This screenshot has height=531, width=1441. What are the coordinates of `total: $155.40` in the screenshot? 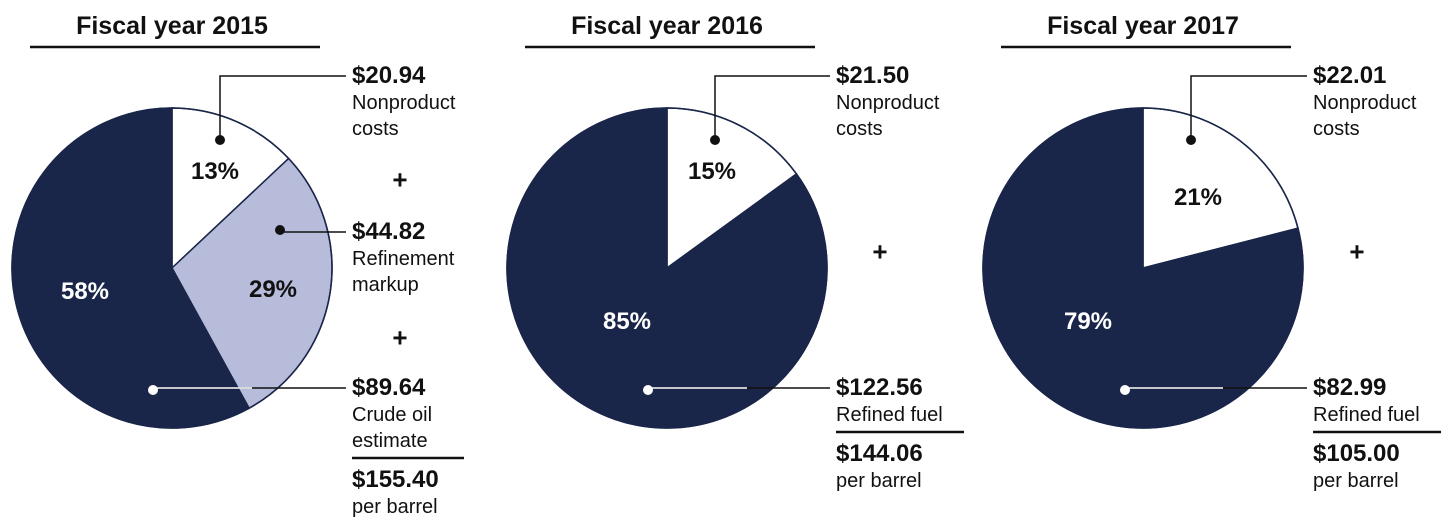 It's located at (395, 479).